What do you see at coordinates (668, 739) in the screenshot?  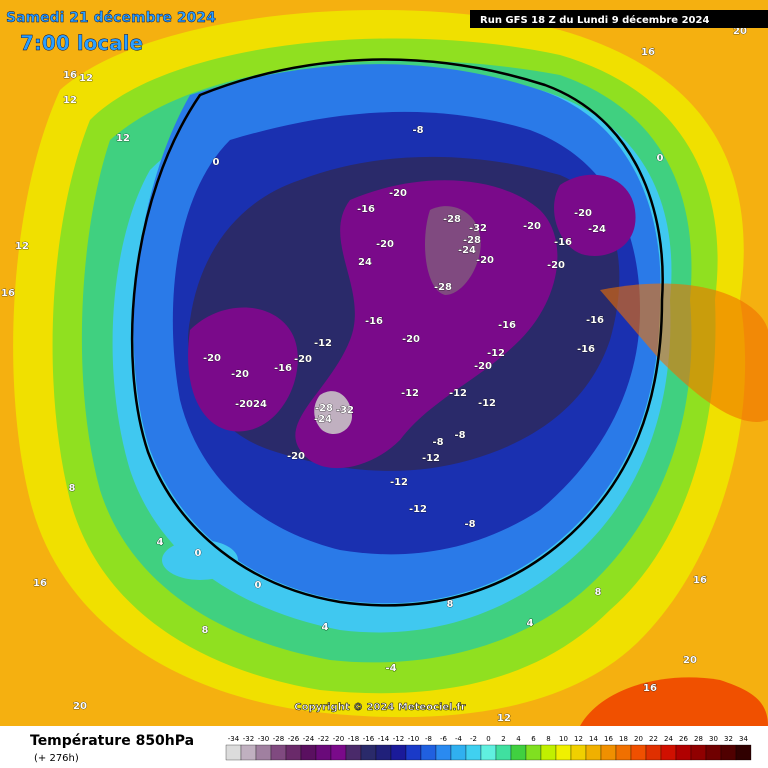 I see `scale-label: 24` at bounding box center [668, 739].